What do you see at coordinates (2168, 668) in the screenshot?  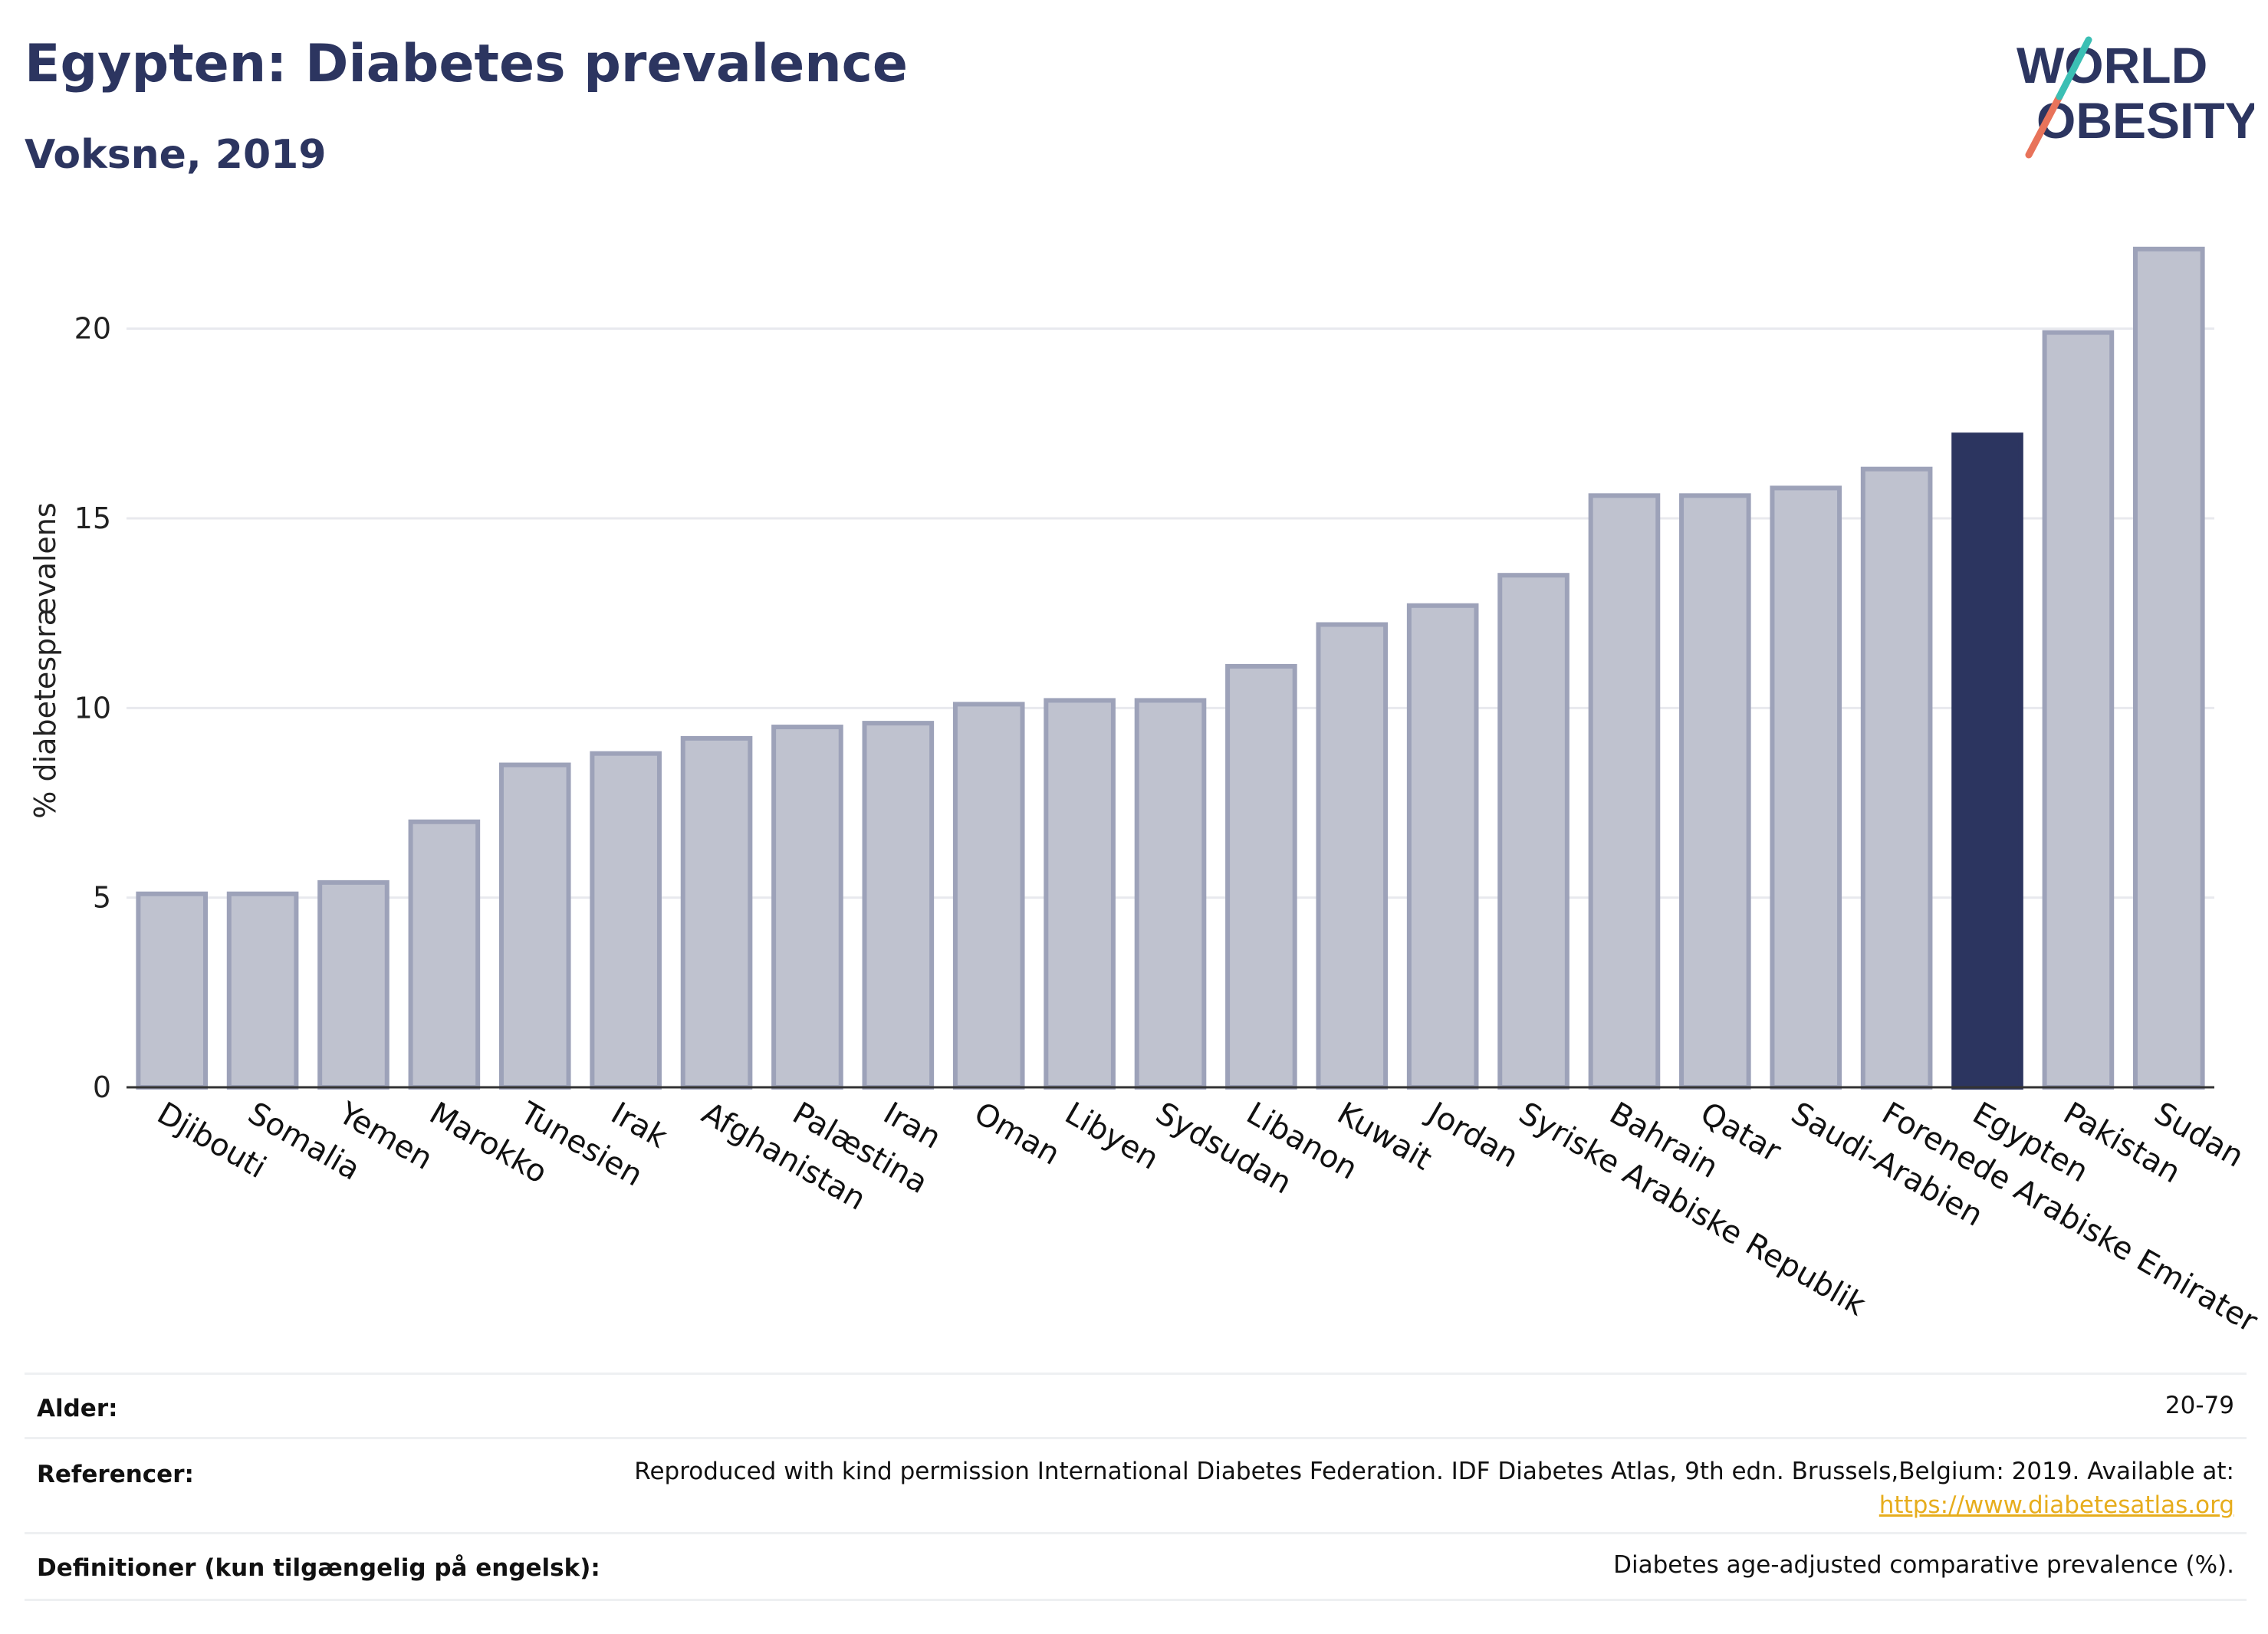 I see `bar-sudan` at bounding box center [2168, 668].